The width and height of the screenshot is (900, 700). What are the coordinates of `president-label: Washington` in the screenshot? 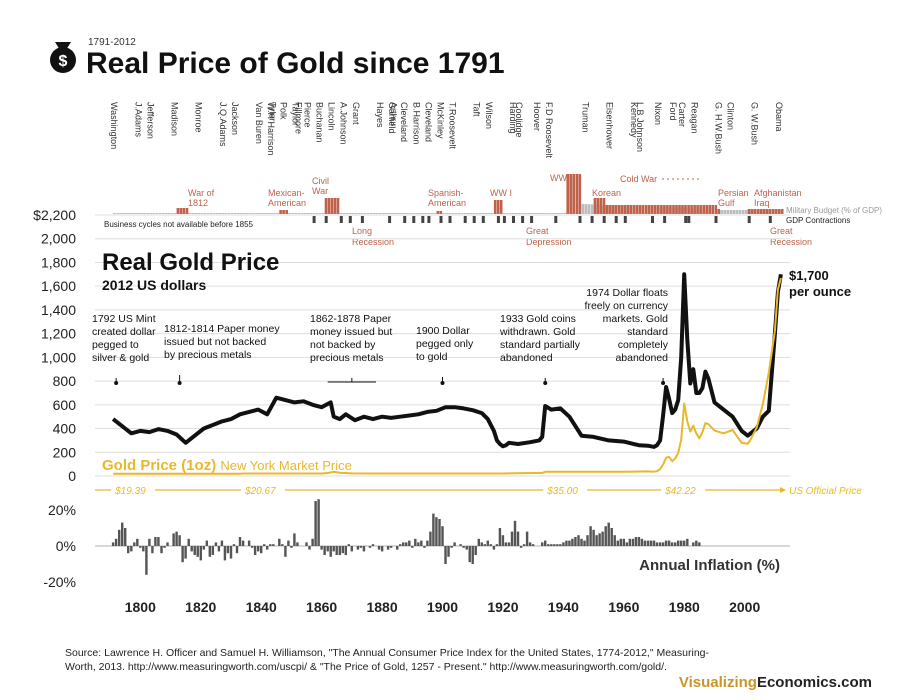 It's located at (114, 125).